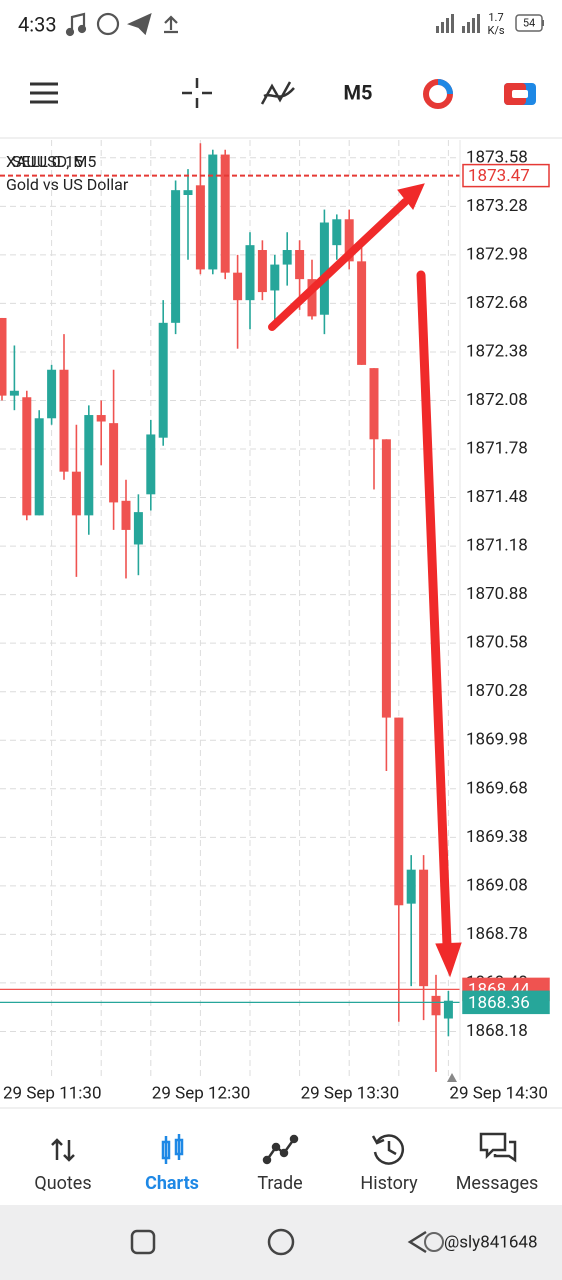  I want to click on y-tick-label: 1868.18, so click(497, 1031).